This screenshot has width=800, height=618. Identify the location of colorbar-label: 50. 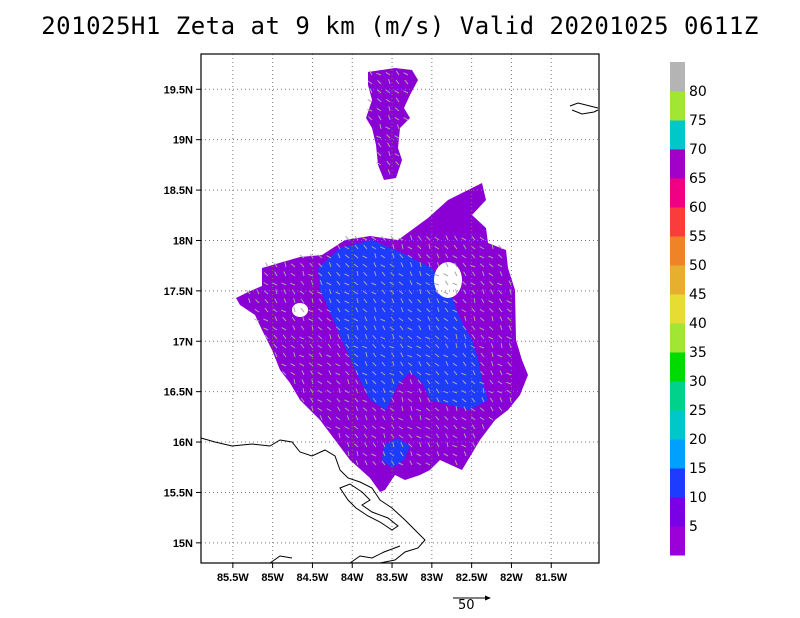
(698, 266).